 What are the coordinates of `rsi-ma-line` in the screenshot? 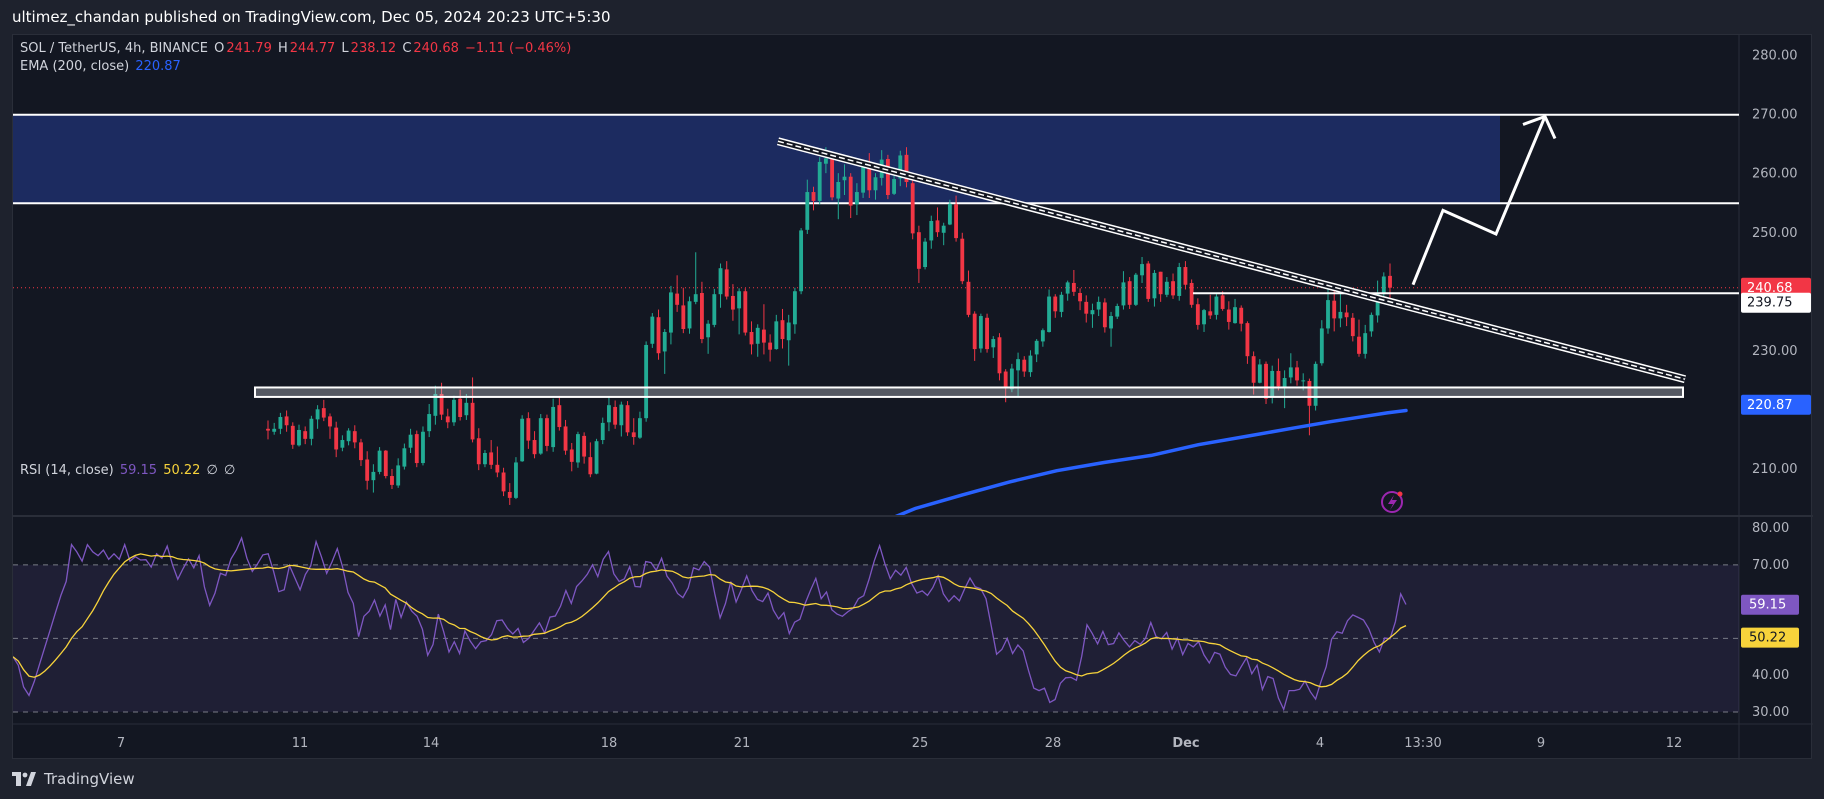 It's located at (710, 620).